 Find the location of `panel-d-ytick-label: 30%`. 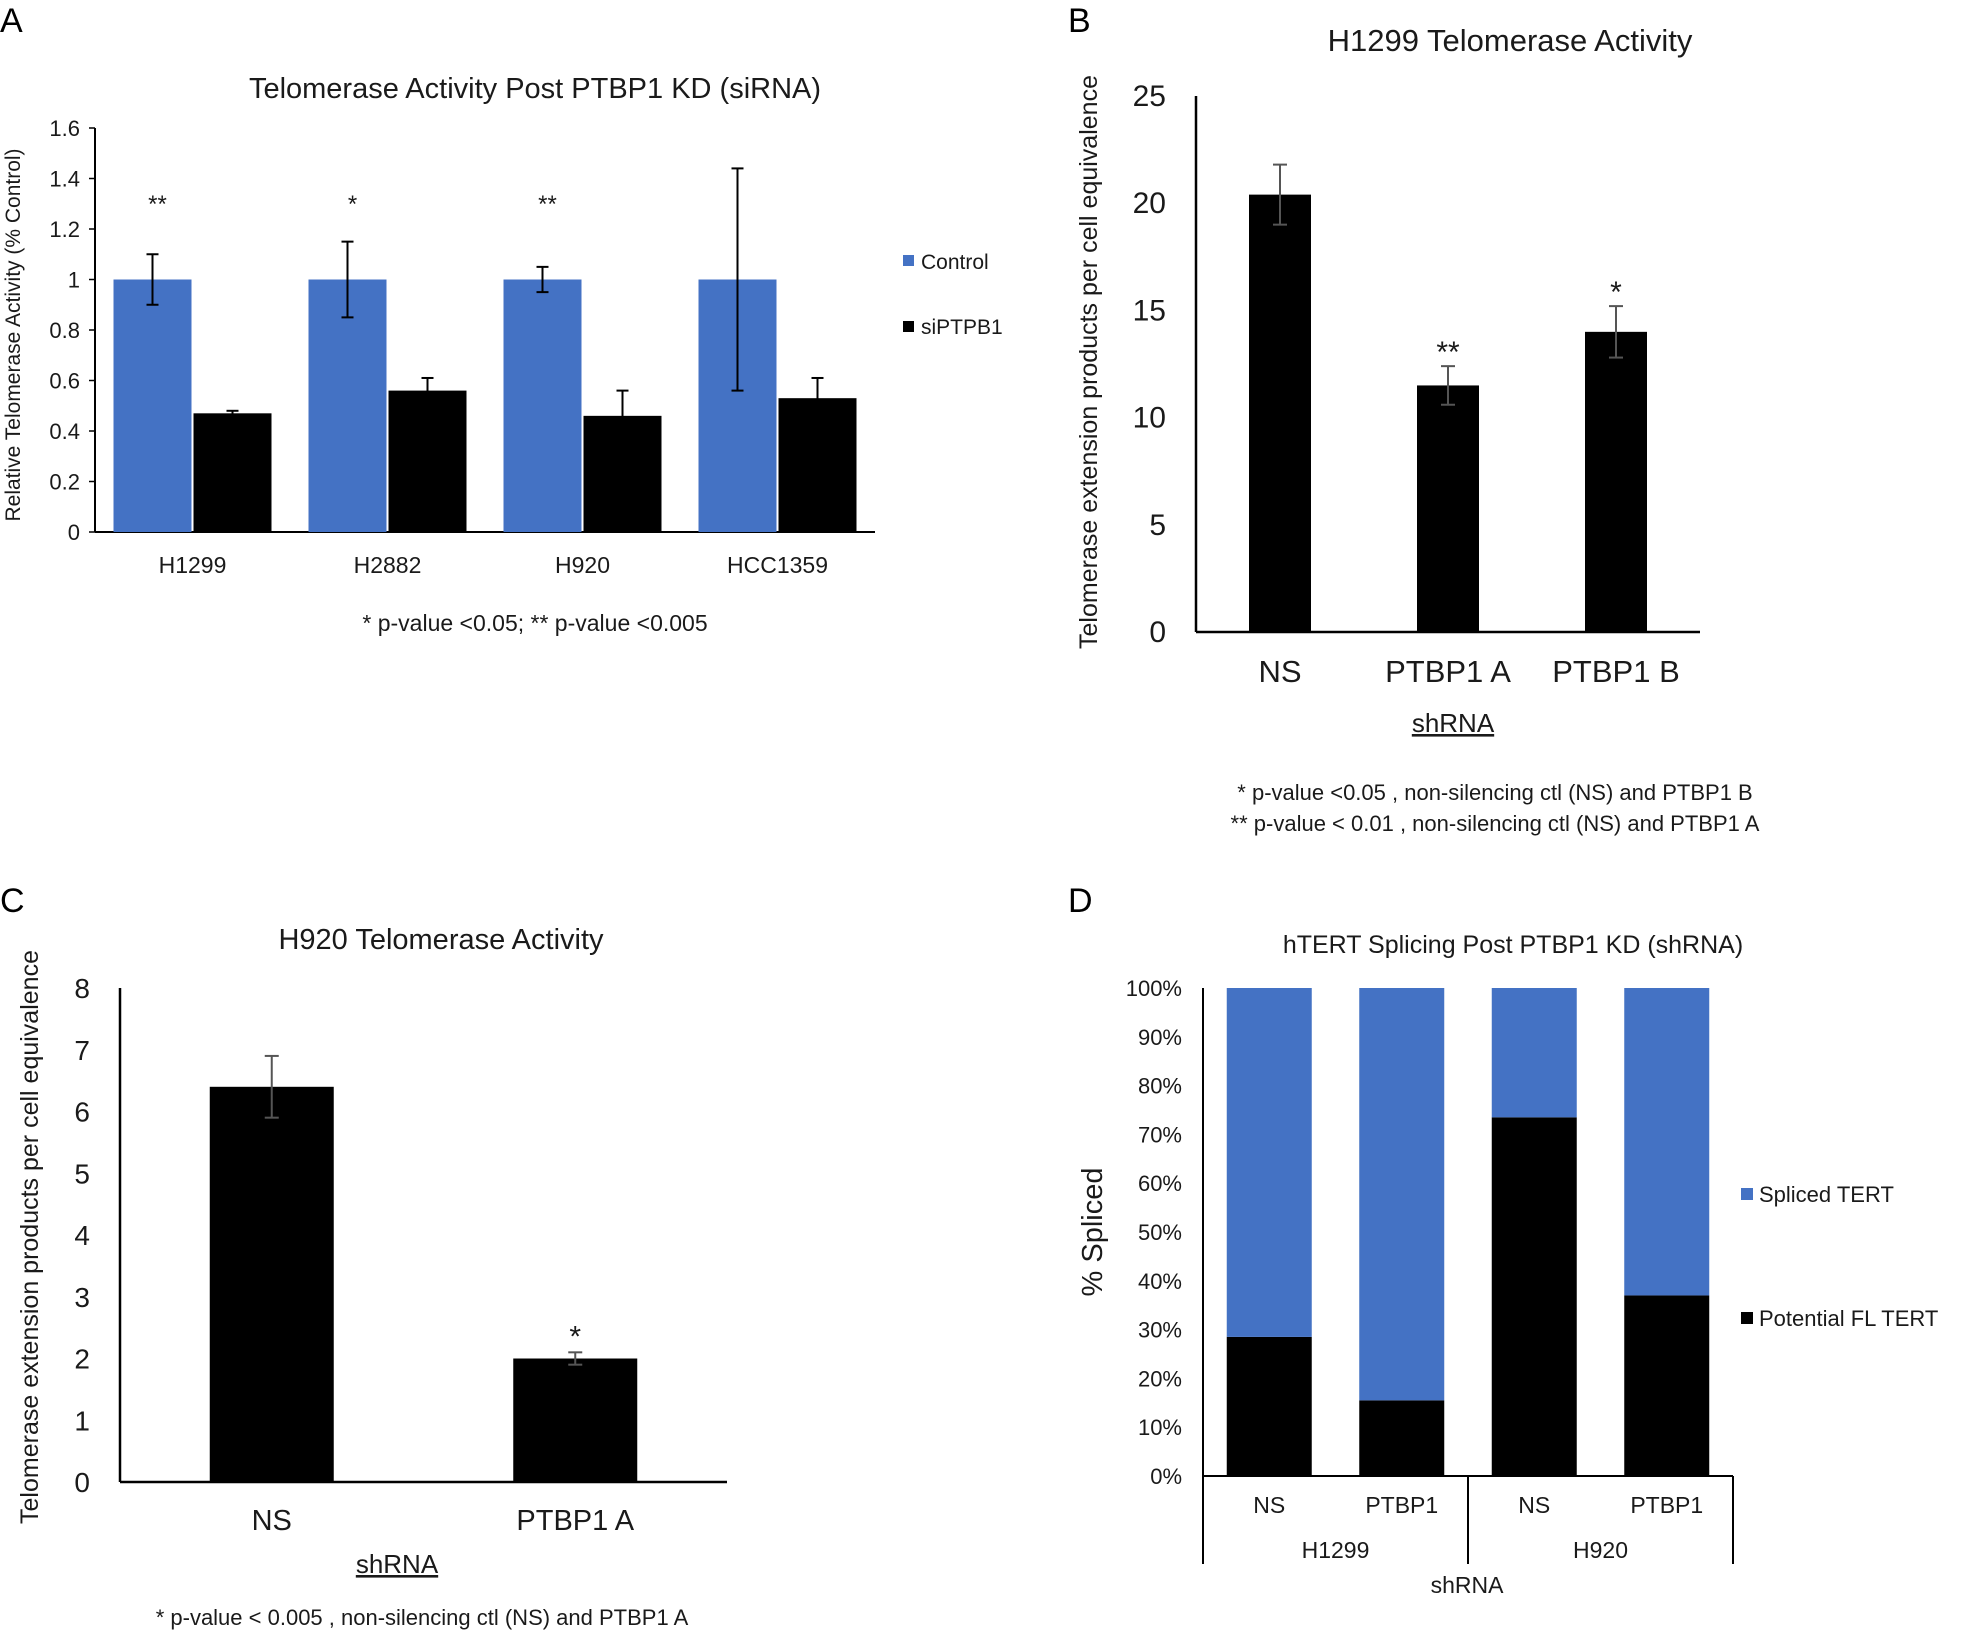

panel-d-ytick-label: 30% is located at coordinates (1160, 1330).